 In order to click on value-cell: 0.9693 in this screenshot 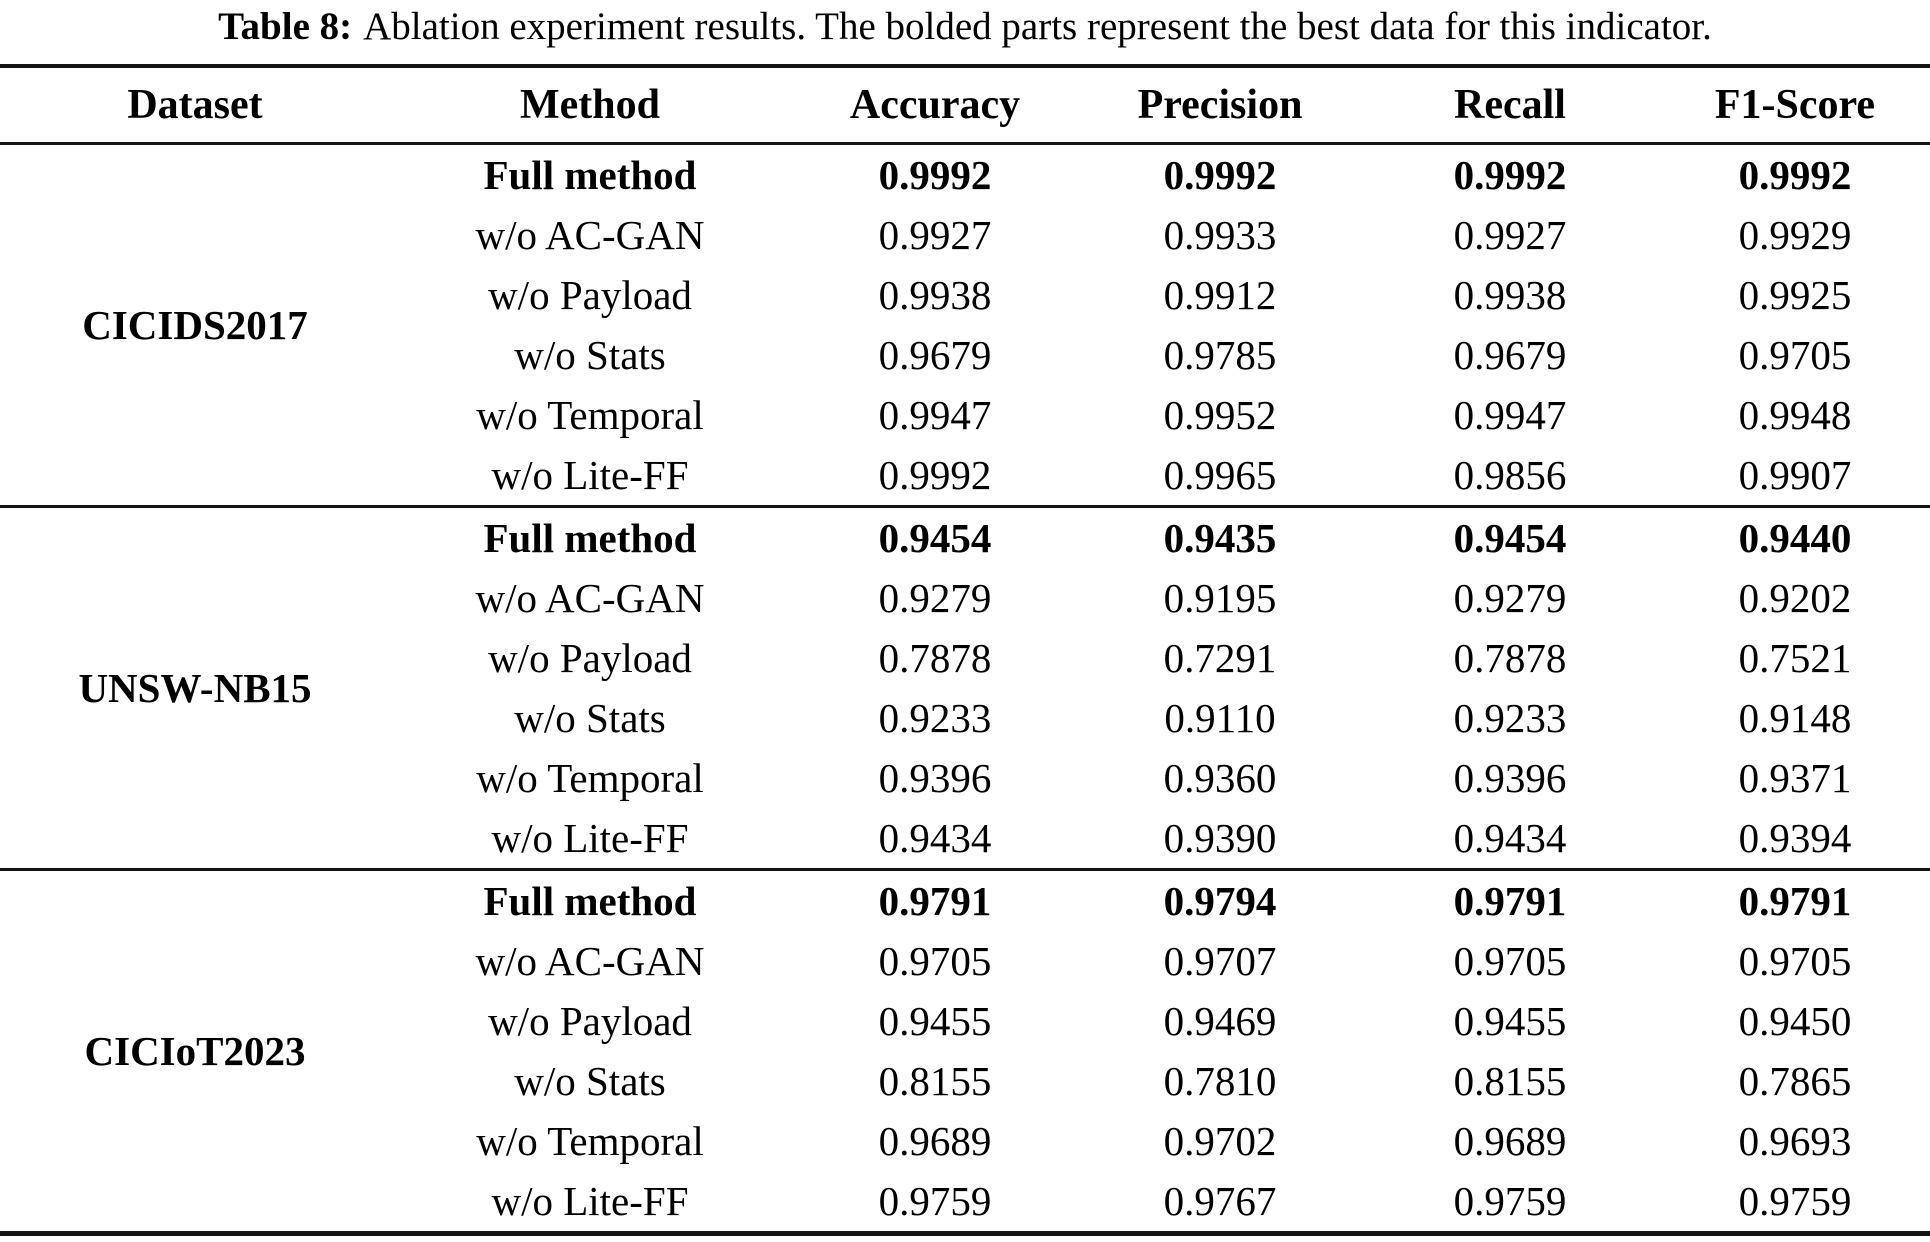, I will do `click(1795, 1141)`.